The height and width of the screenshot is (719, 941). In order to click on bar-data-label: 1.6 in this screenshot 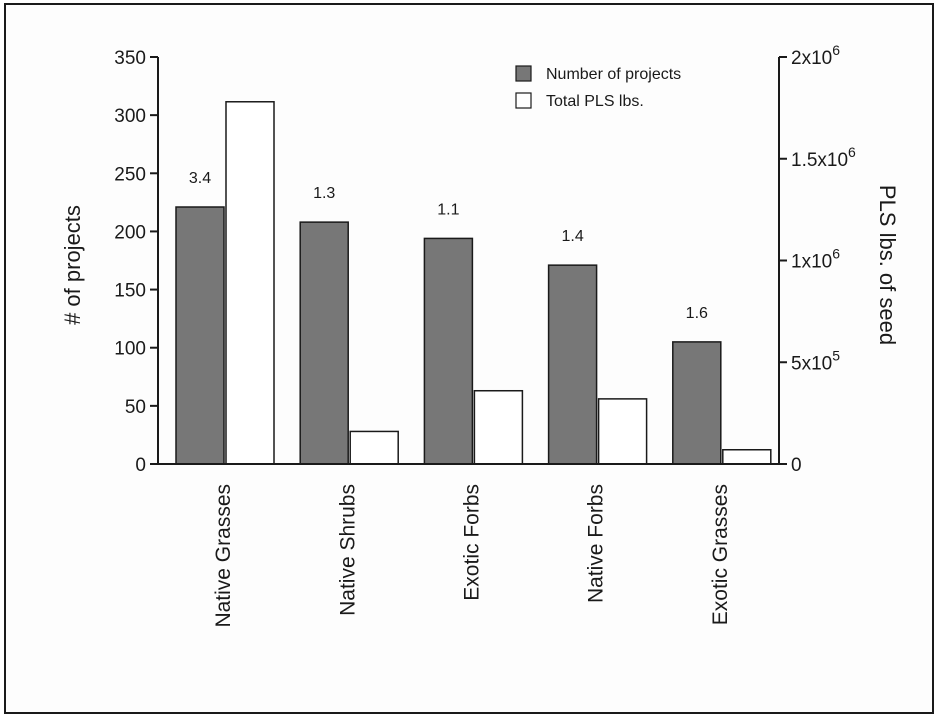, I will do `click(697, 313)`.